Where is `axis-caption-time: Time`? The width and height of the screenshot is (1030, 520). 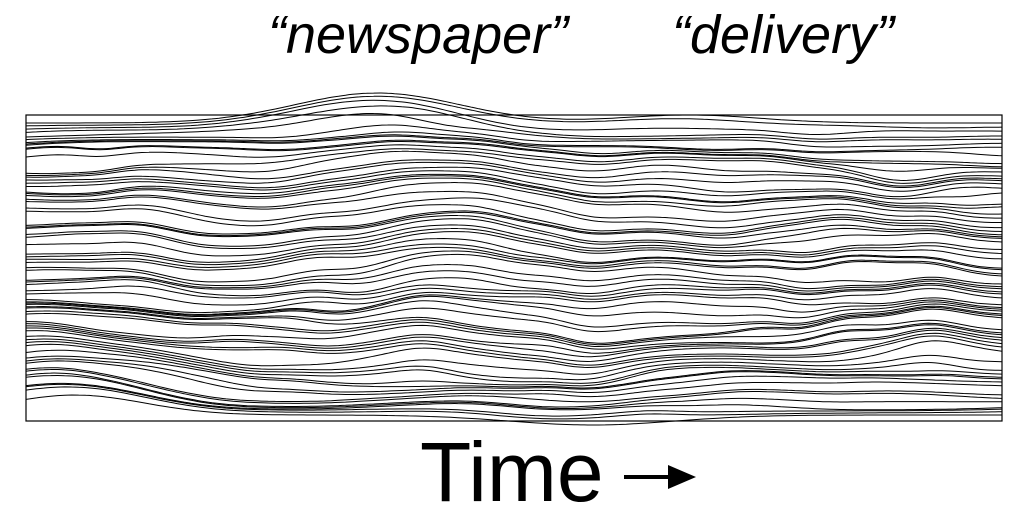 axis-caption-time: Time is located at coordinates (512, 472).